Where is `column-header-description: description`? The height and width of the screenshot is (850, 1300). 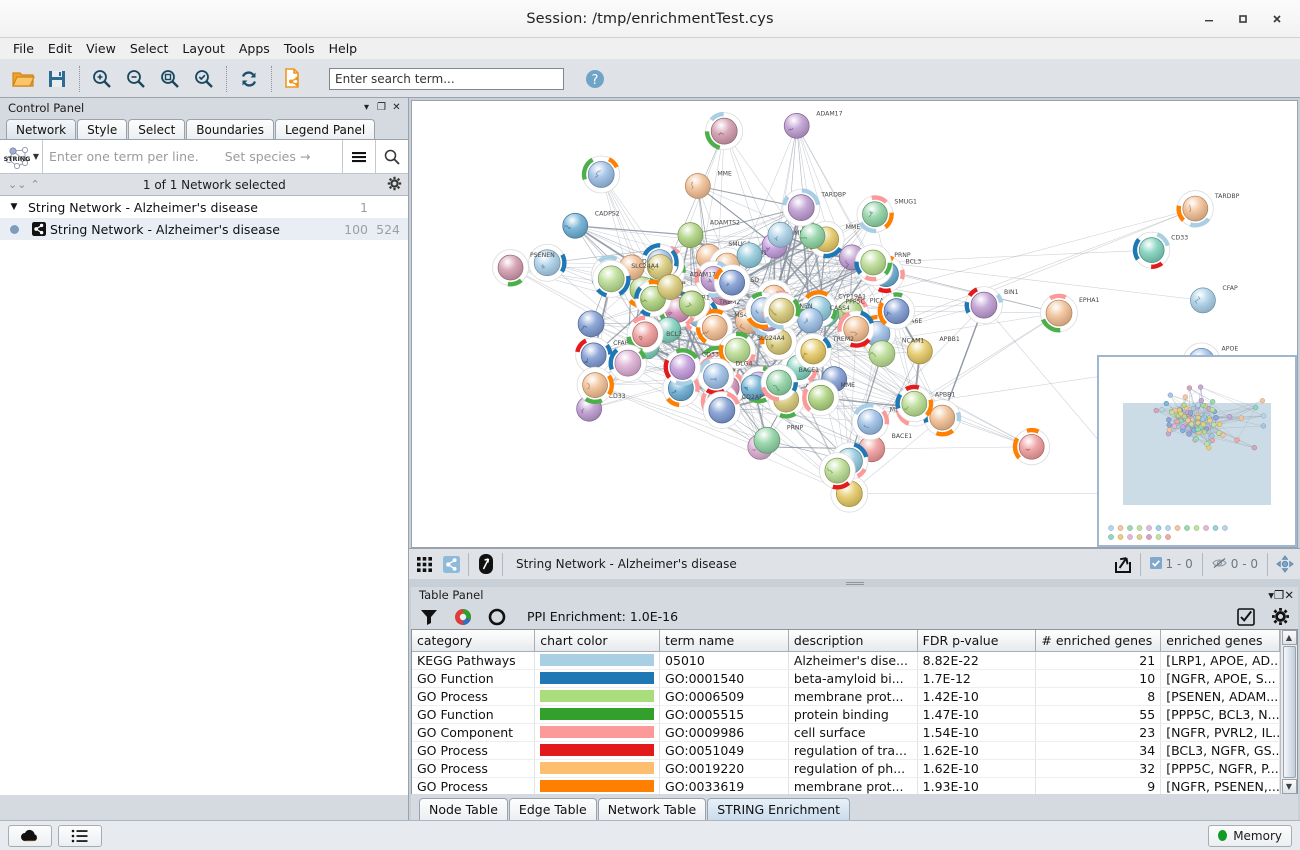
column-header-description: description is located at coordinates (853, 641).